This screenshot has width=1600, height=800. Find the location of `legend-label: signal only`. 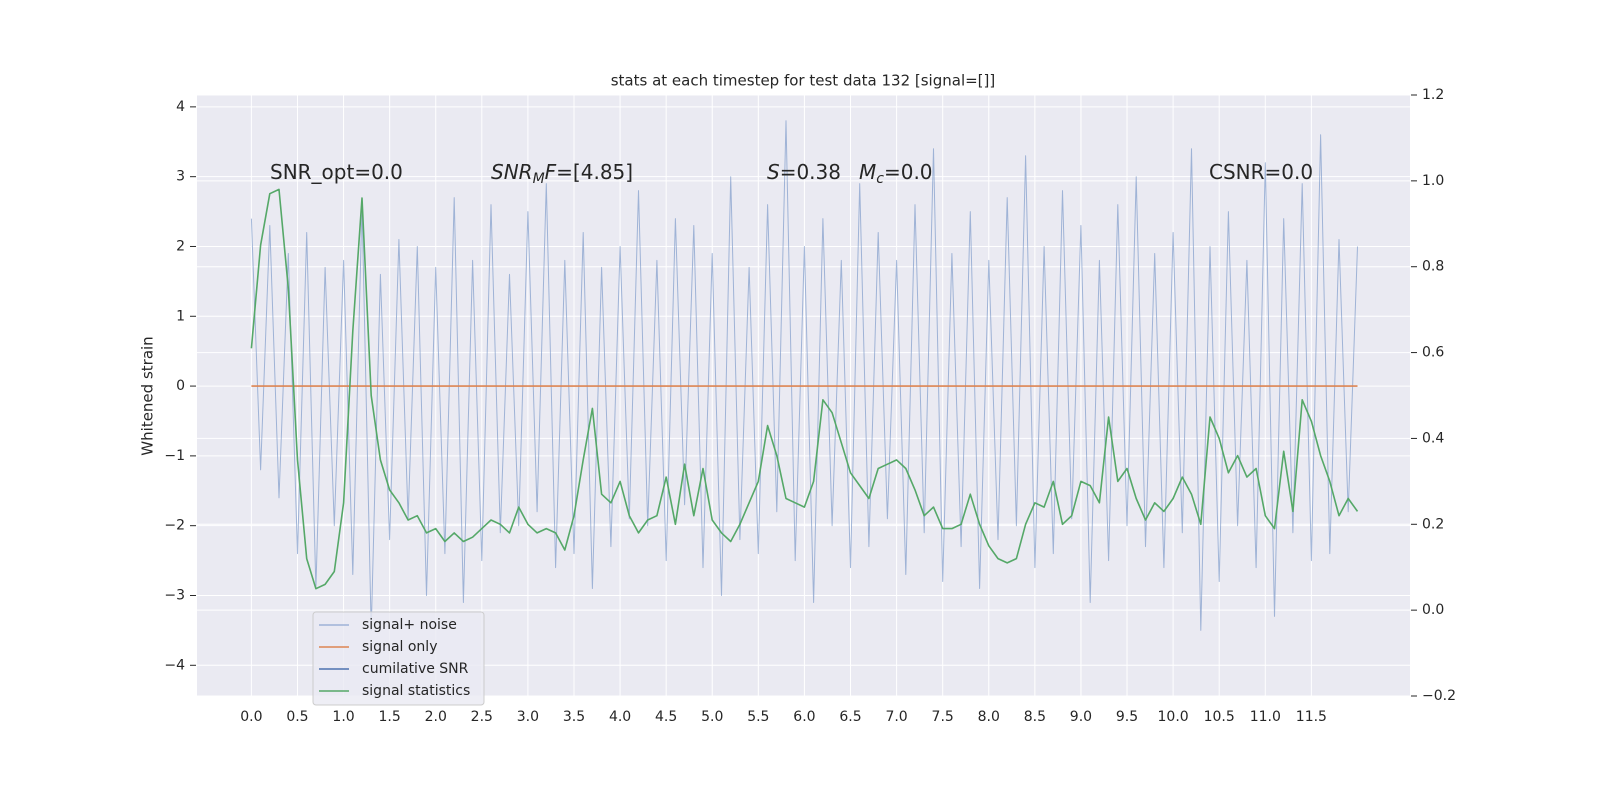

legend-label: signal only is located at coordinates (399, 647).